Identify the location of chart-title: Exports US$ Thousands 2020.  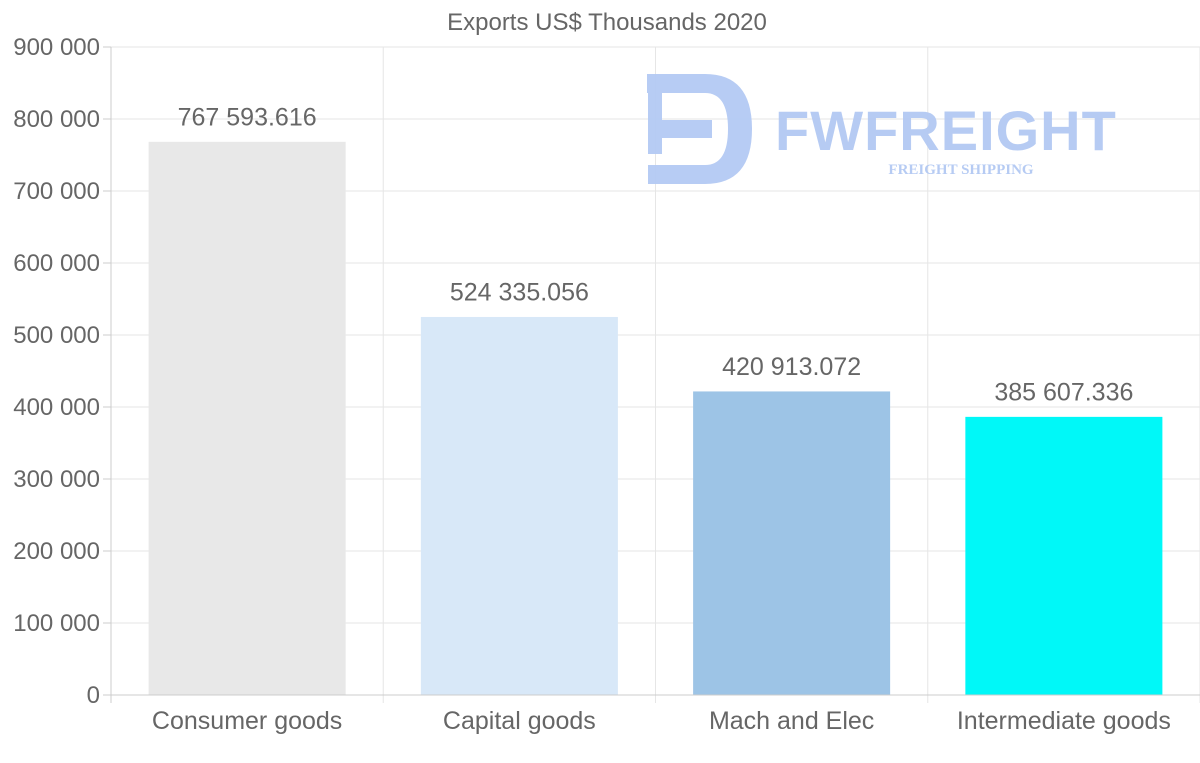
(607, 22).